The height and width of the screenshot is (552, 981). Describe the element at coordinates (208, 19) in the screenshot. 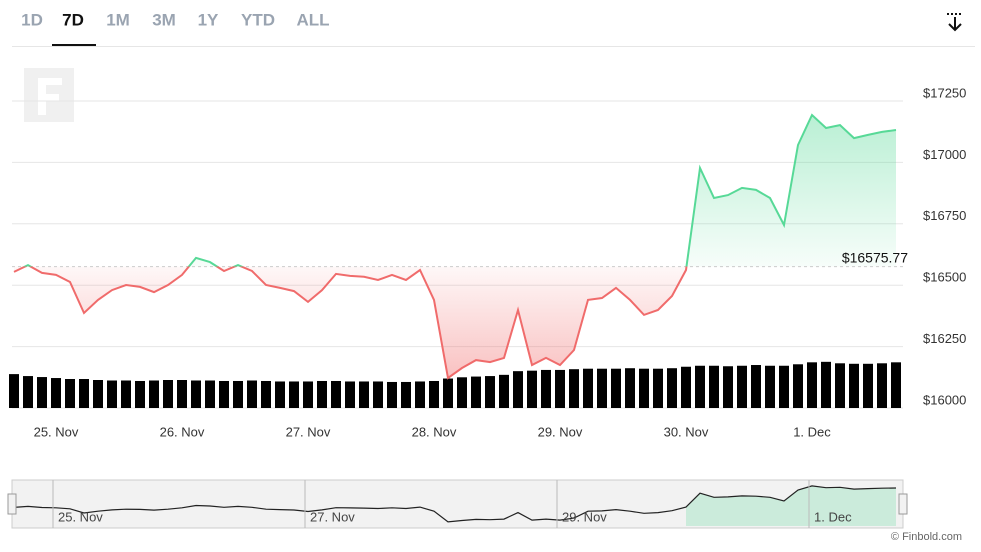

I see `range-button: 1Y` at that location.